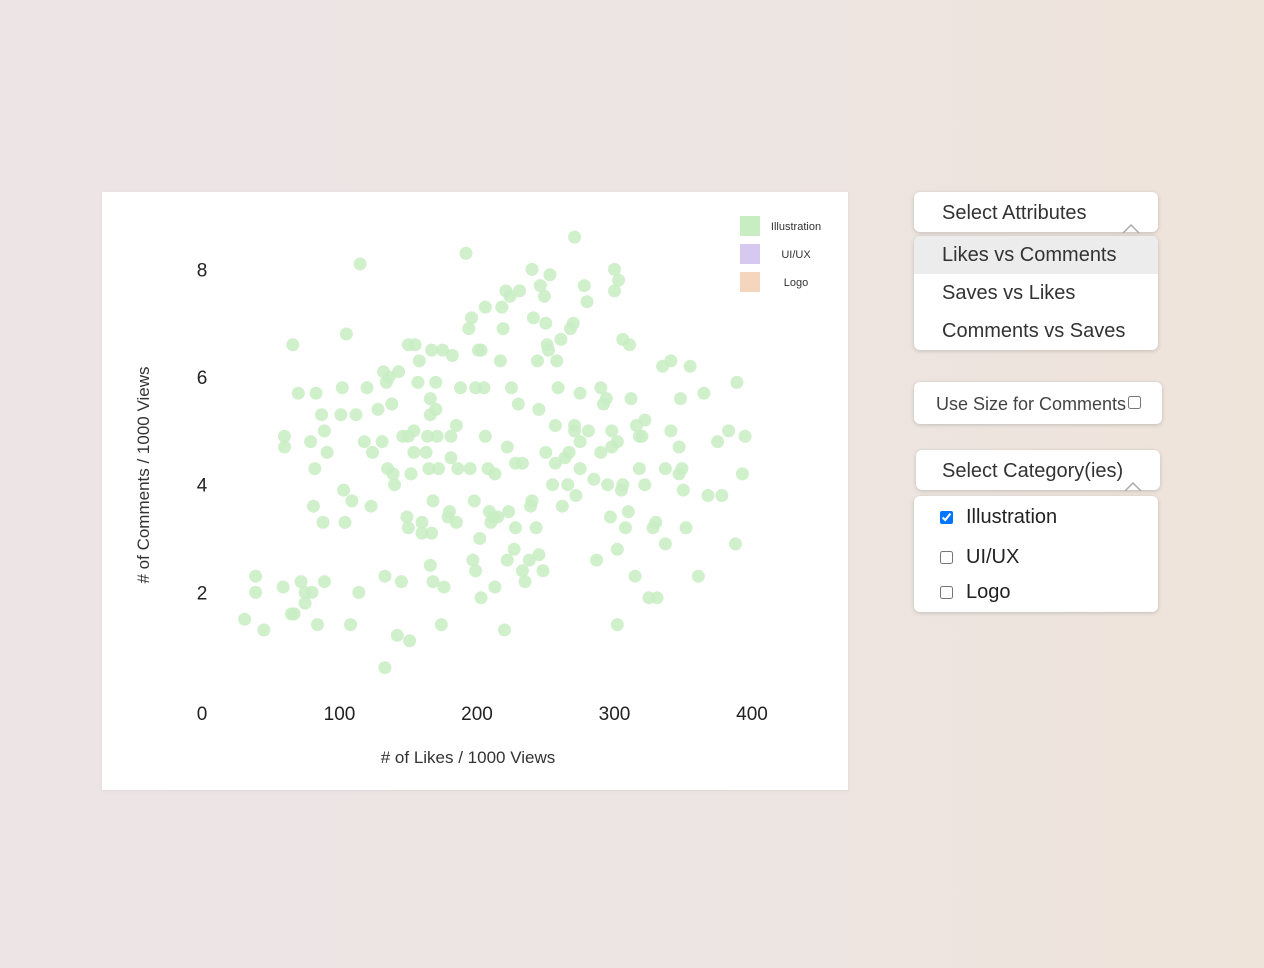  I want to click on select-category-dropdown: Select Category(ies), so click(1038, 471).